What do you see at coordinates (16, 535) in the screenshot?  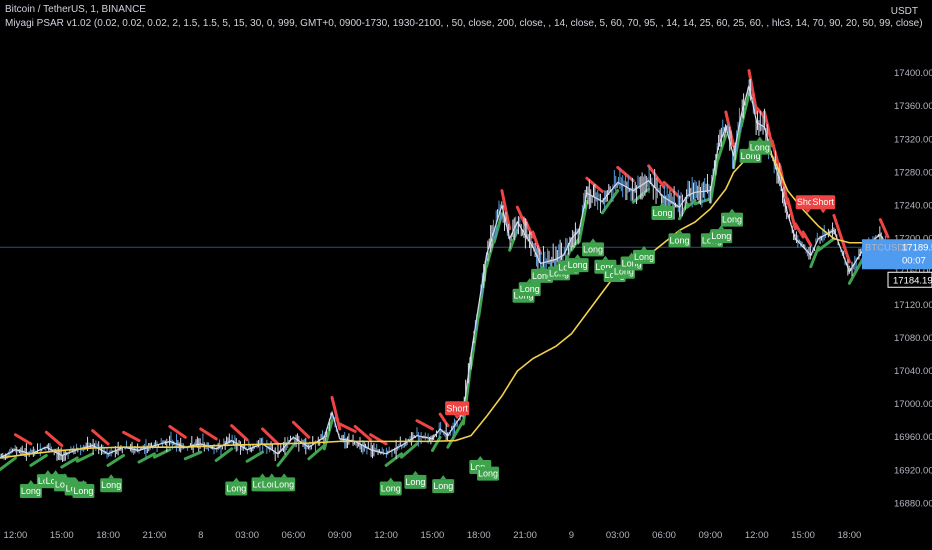 I see `x-tick-label: 12:00` at bounding box center [16, 535].